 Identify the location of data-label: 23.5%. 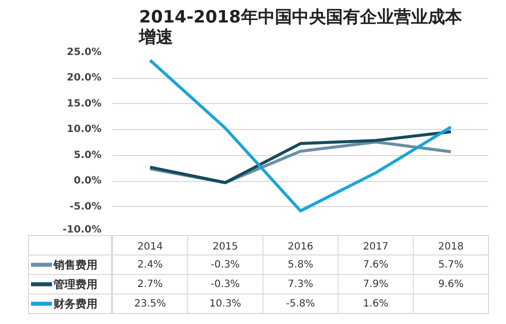
(150, 304).